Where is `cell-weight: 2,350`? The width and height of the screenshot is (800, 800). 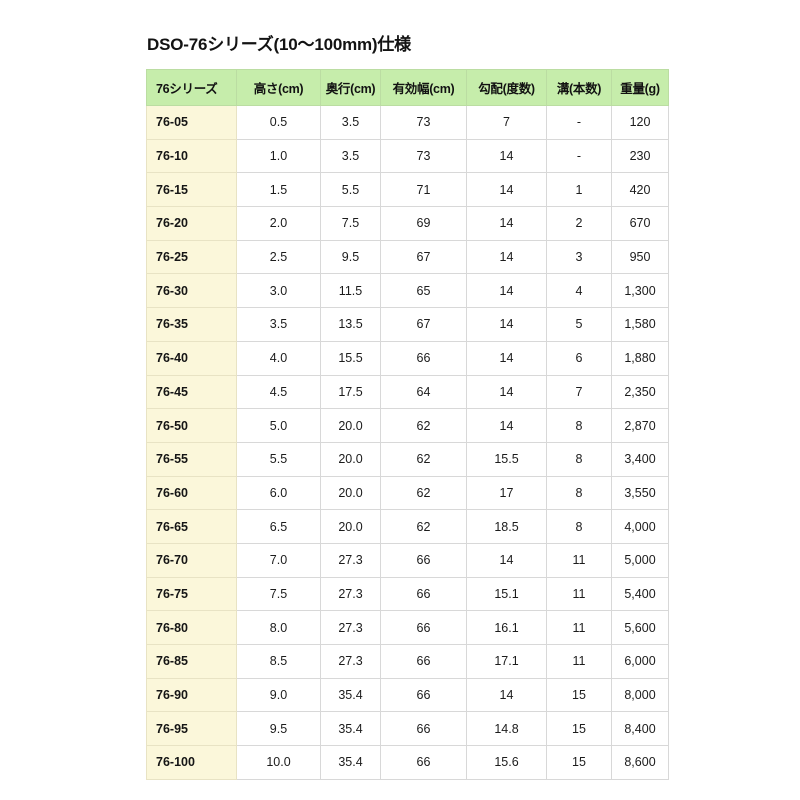 cell-weight: 2,350 is located at coordinates (640, 392).